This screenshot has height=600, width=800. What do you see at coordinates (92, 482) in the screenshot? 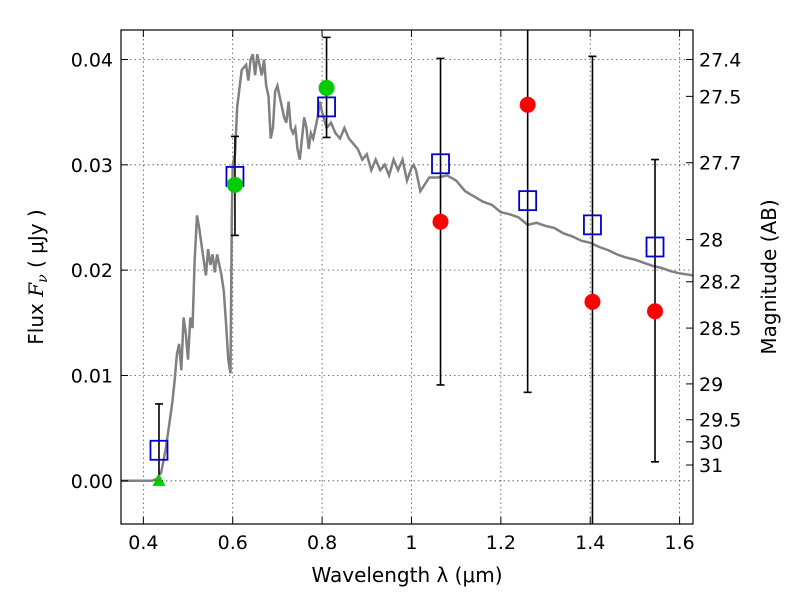
I see `y-tick-label: 0.00` at bounding box center [92, 482].